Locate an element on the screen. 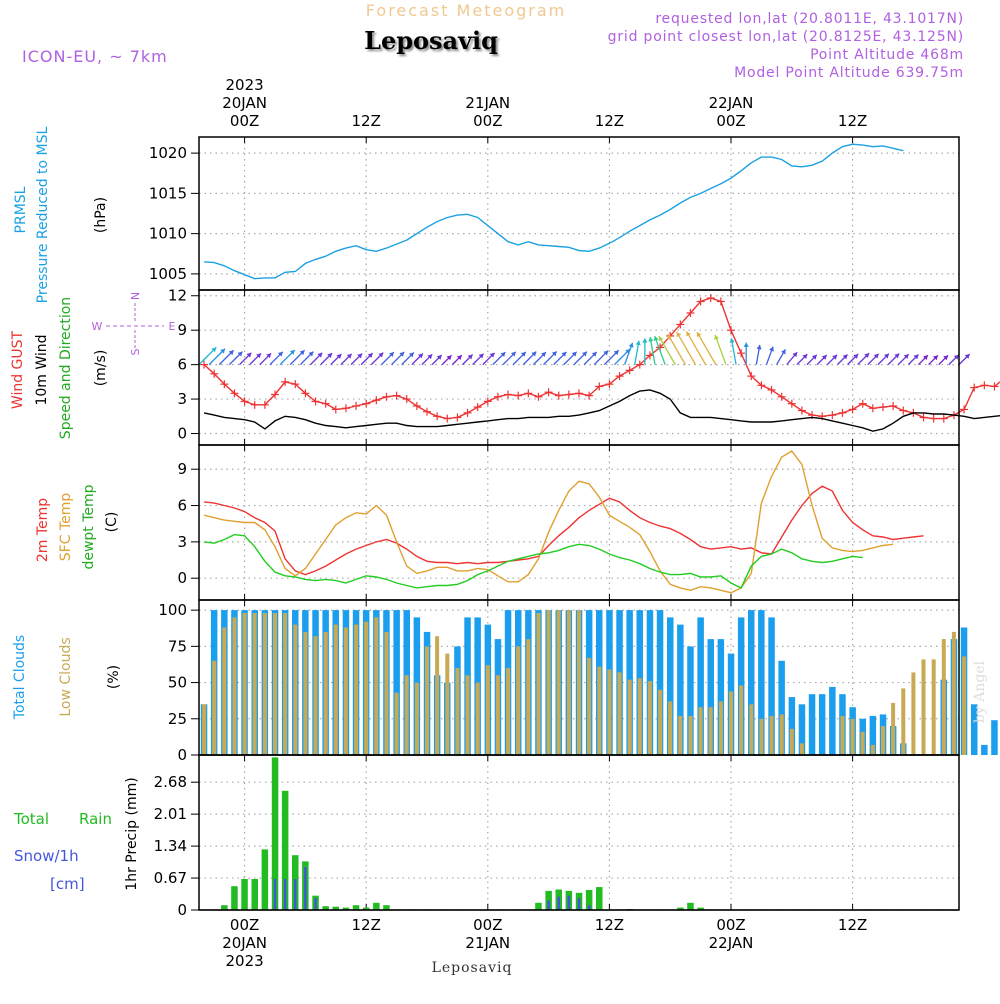 The width and height of the screenshot is (1000, 1004). bottom-time-label: 21JAN is located at coordinates (487, 943).